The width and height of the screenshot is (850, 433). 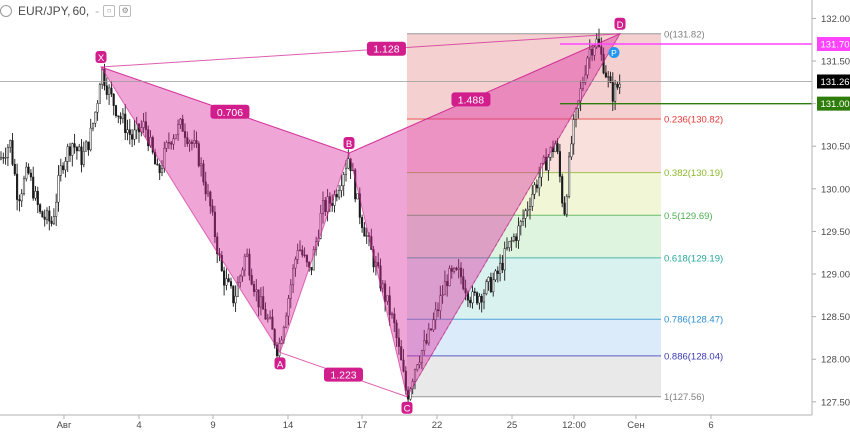 What do you see at coordinates (471, 99) in the screenshot?
I see `ratio-label-bd: 1.488` at bounding box center [471, 99].